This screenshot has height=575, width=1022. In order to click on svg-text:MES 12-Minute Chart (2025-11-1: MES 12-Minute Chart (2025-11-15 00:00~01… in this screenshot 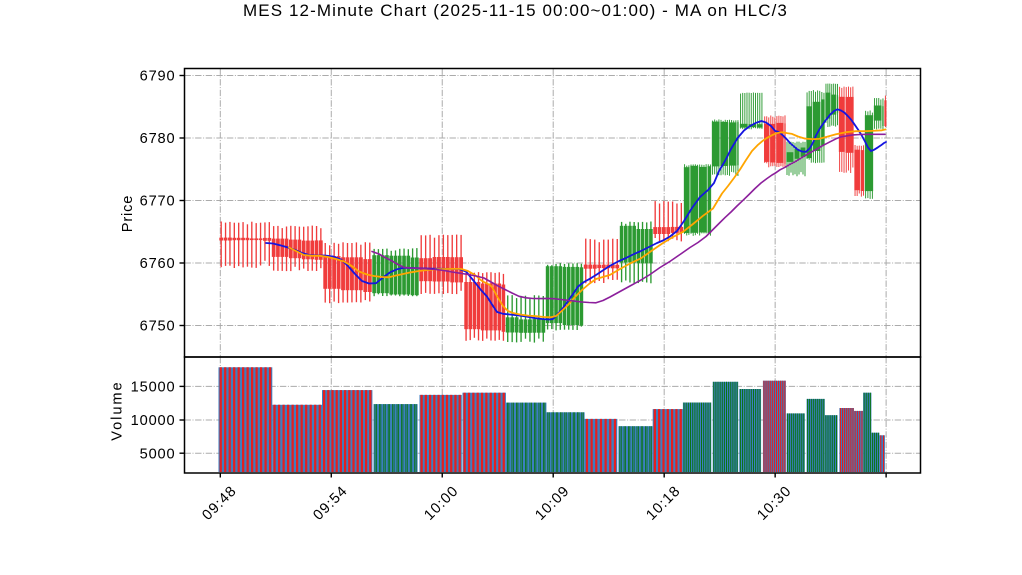, I will do `click(515, 10)`.